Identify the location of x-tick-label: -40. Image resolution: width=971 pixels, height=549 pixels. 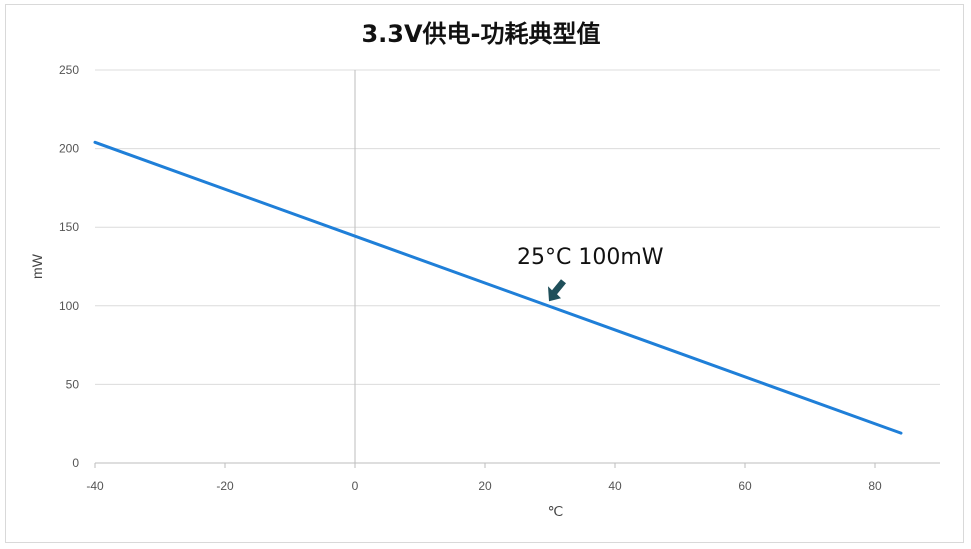
(95, 486).